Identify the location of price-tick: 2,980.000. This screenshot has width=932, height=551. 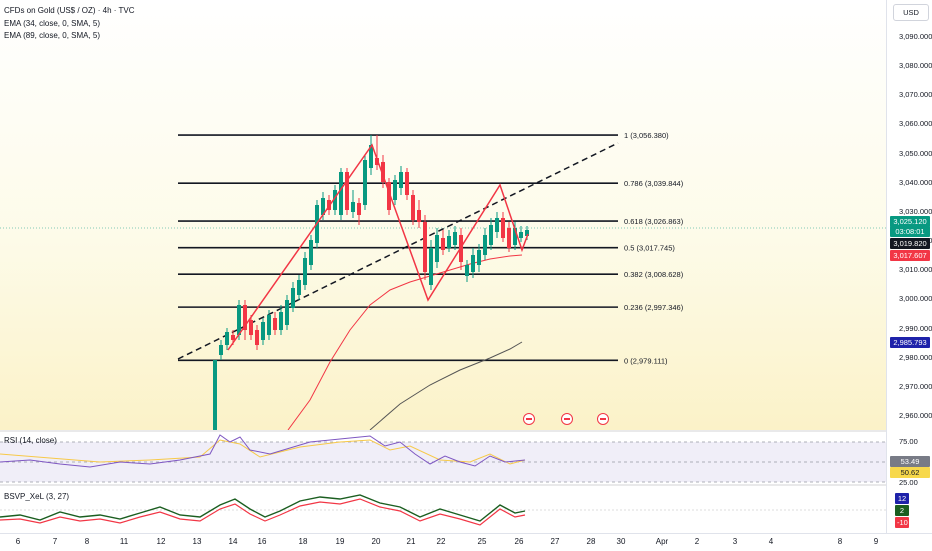
(915, 357).